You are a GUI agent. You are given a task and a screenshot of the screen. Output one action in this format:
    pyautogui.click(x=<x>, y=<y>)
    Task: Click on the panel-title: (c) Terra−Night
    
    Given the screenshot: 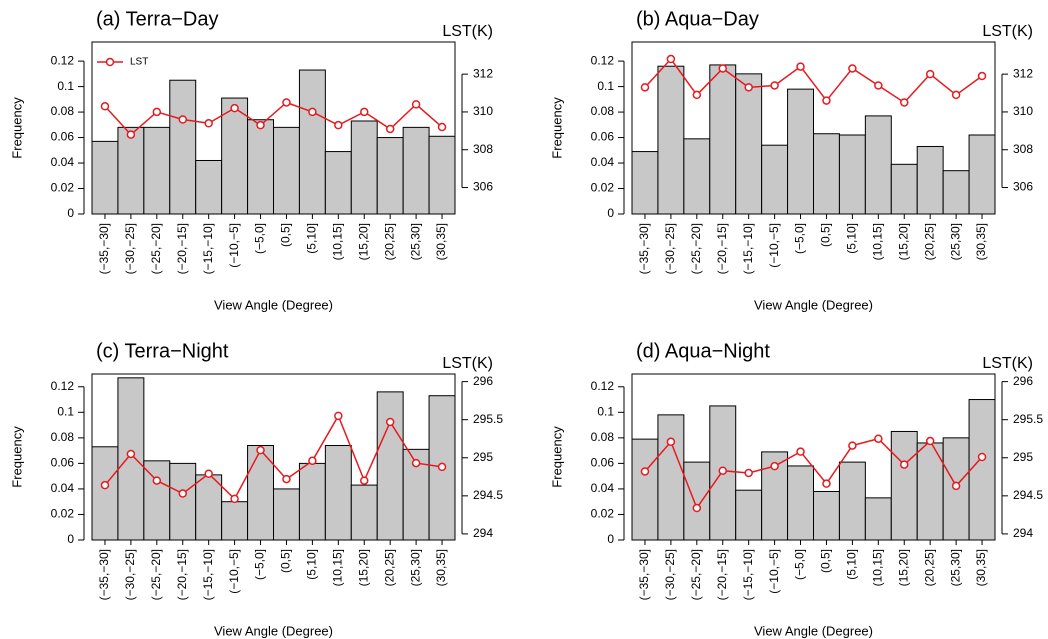 What is the action you would take?
    pyautogui.click(x=162, y=351)
    